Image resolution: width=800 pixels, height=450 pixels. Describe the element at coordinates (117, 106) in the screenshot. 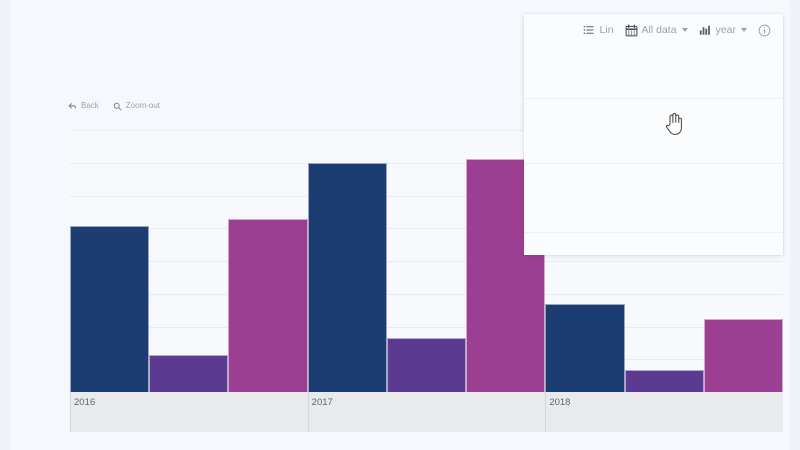

I see `magnifier-icon` at that location.